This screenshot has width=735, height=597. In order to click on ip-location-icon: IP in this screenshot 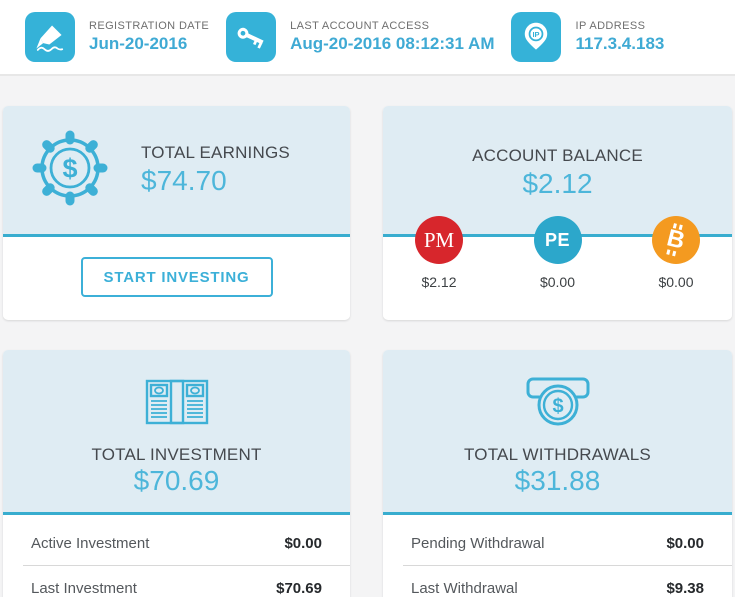, I will do `click(536, 37)`.